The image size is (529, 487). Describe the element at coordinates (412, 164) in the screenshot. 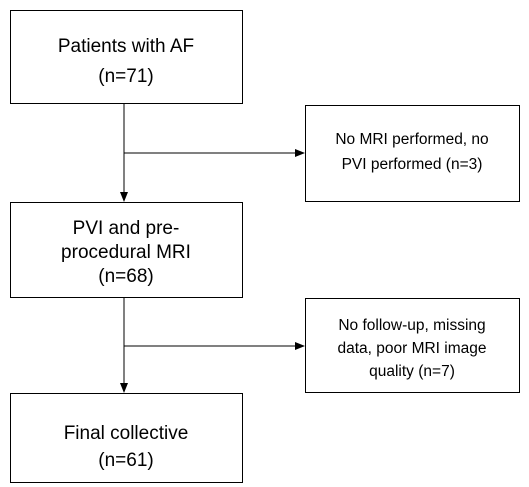

I see `box-text: PVI performed (n=3)` at that location.